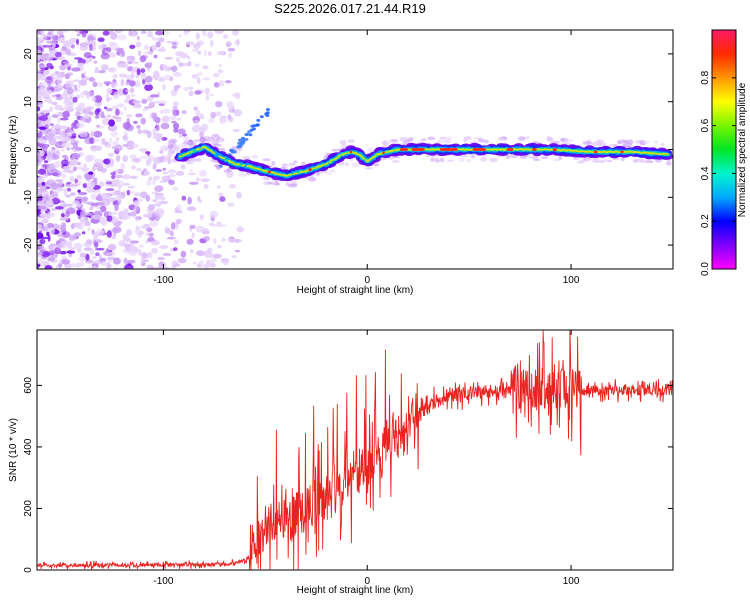 Image resolution: width=750 pixels, height=600 pixels. Describe the element at coordinates (28, 385) in the screenshot. I see `y-tick-label: 600` at that location.